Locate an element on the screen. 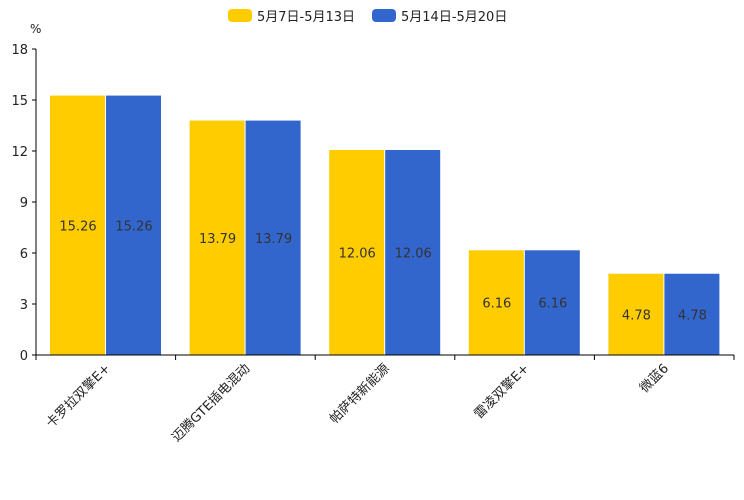  y-tick-label: 6 is located at coordinates (24, 254).